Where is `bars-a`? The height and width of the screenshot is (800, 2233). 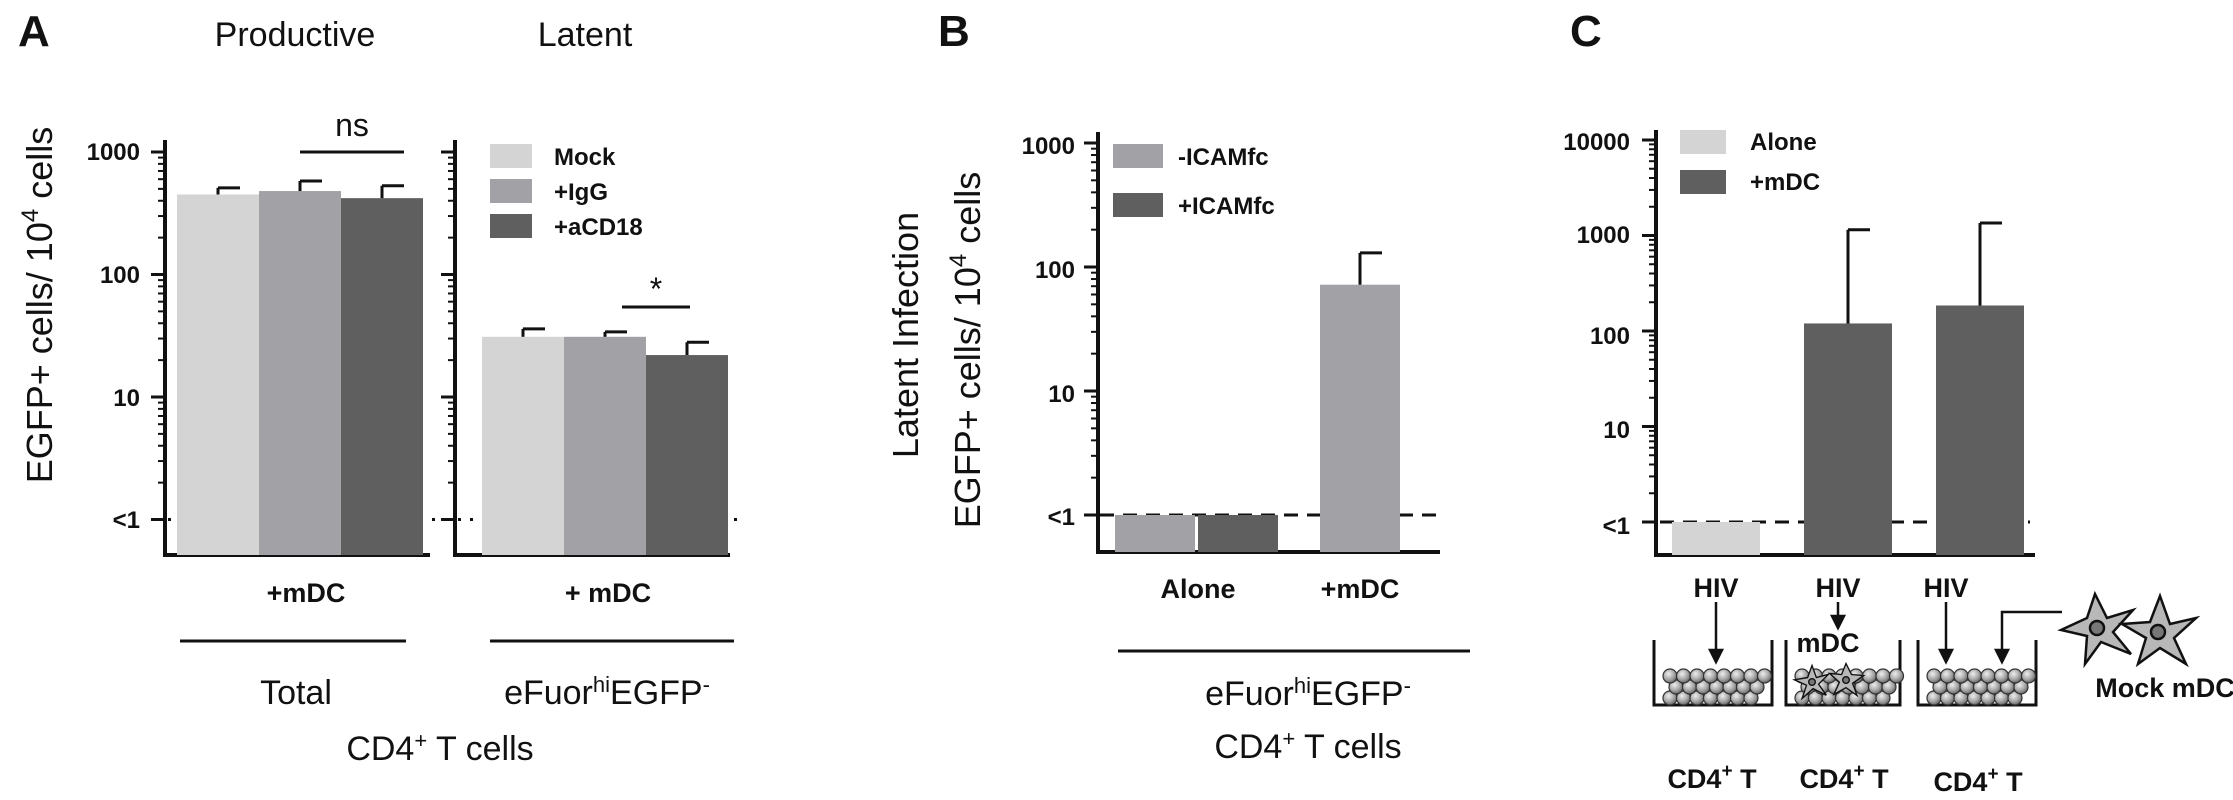 bars-a is located at coordinates (452, 367).